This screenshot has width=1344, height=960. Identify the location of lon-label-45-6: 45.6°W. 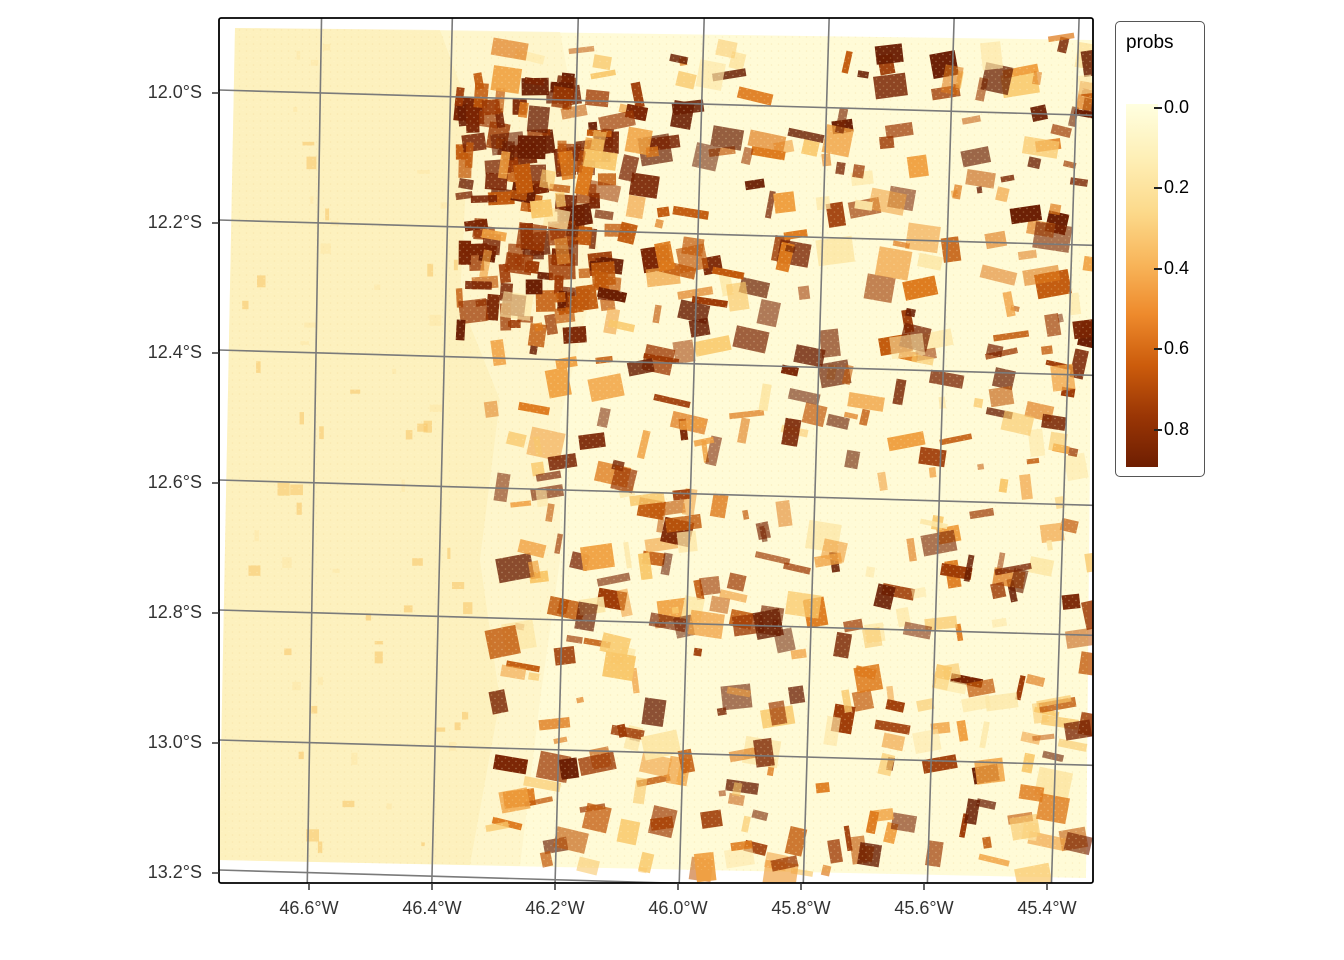
(924, 908).